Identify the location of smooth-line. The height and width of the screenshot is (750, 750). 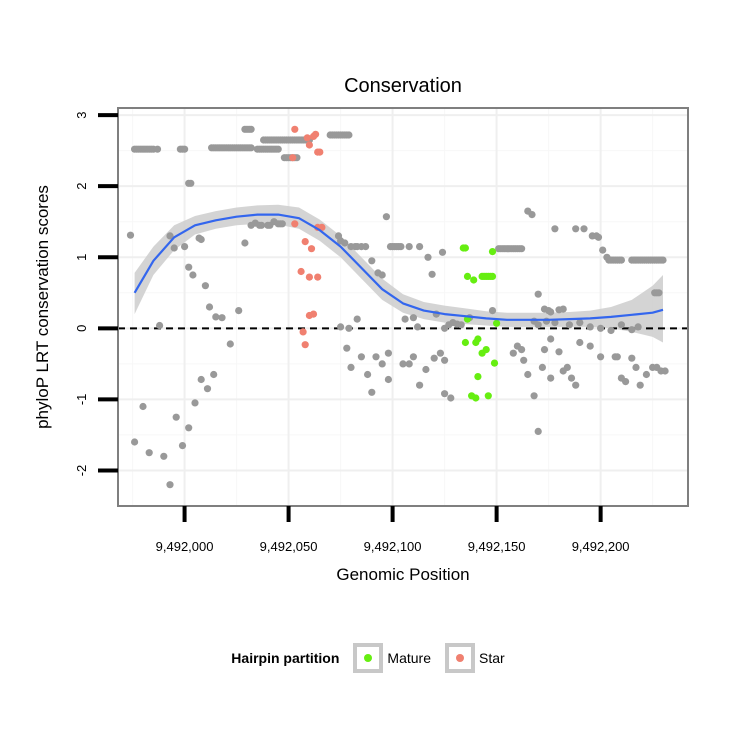
(398, 267).